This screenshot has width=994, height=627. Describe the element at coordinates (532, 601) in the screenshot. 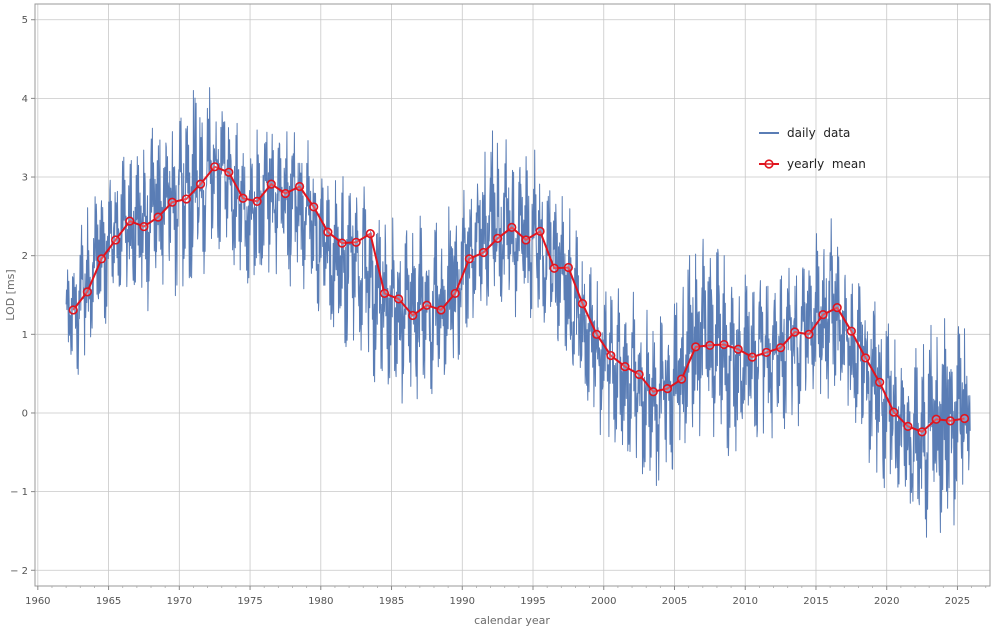

I see `x-tick-label: 1995` at that location.